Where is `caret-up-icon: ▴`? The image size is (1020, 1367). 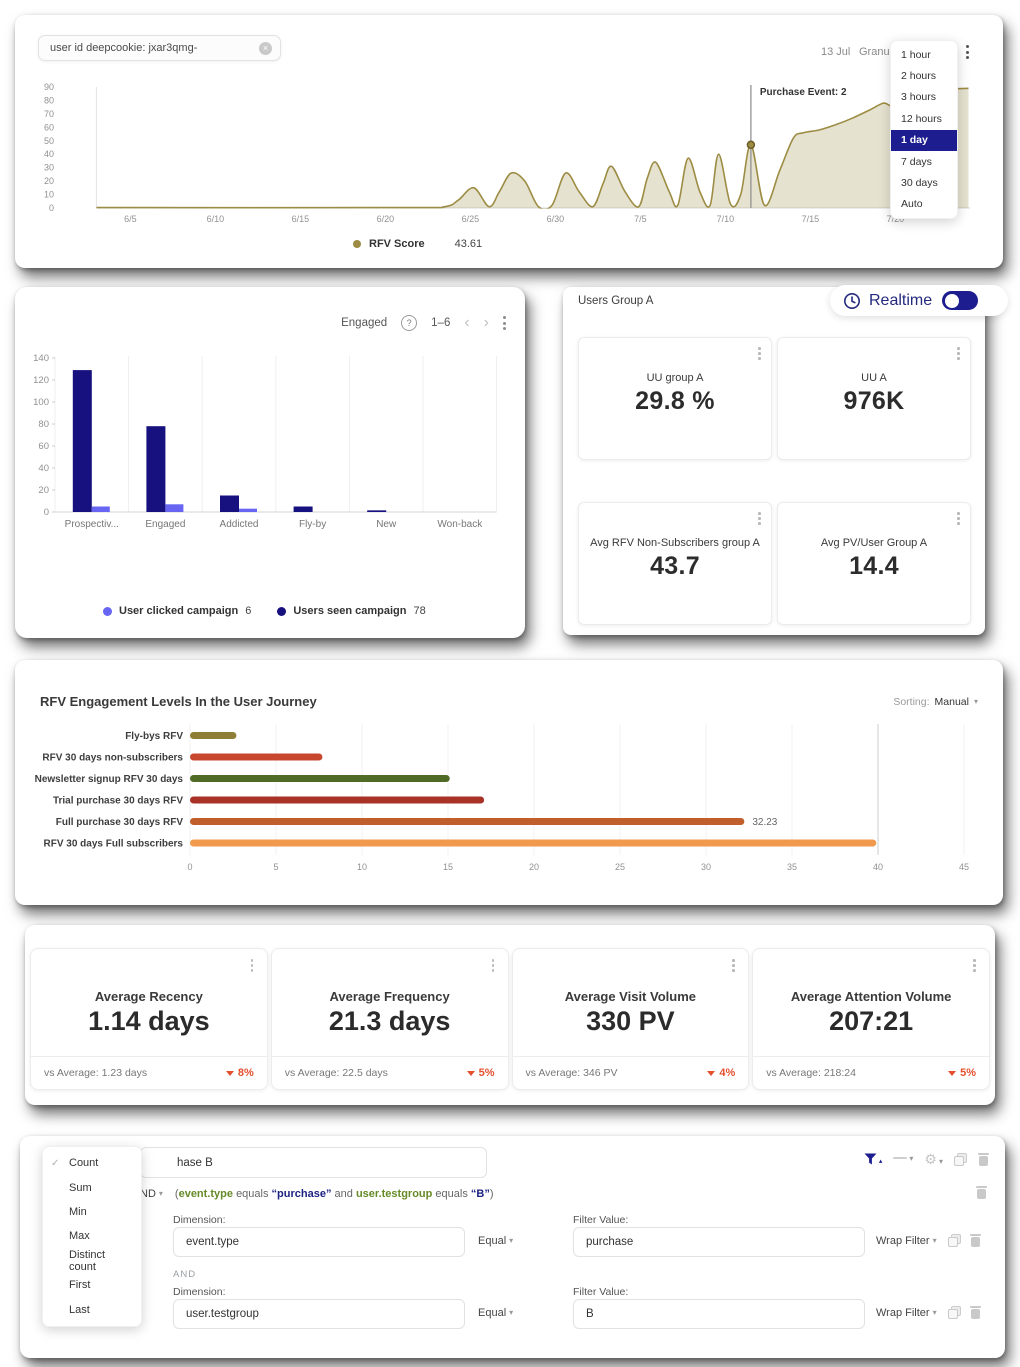
caret-up-icon: ▴ is located at coordinates (880, 1161).